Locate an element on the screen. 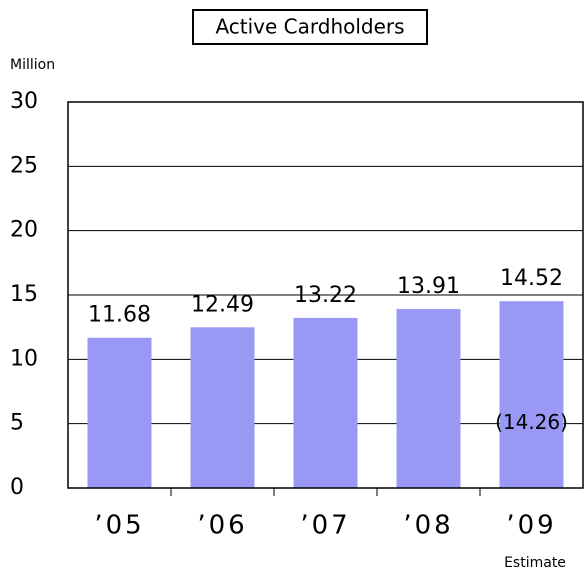  x-tick-label: ’06 is located at coordinates (222, 526).